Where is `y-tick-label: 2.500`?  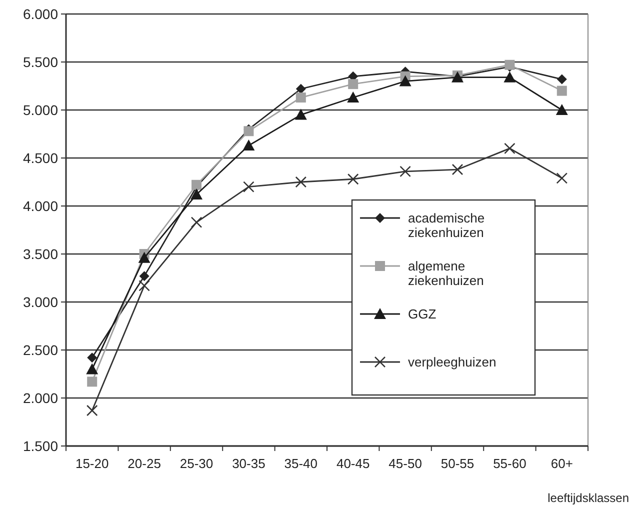
y-tick-label: 2.500 is located at coordinates (40, 350).